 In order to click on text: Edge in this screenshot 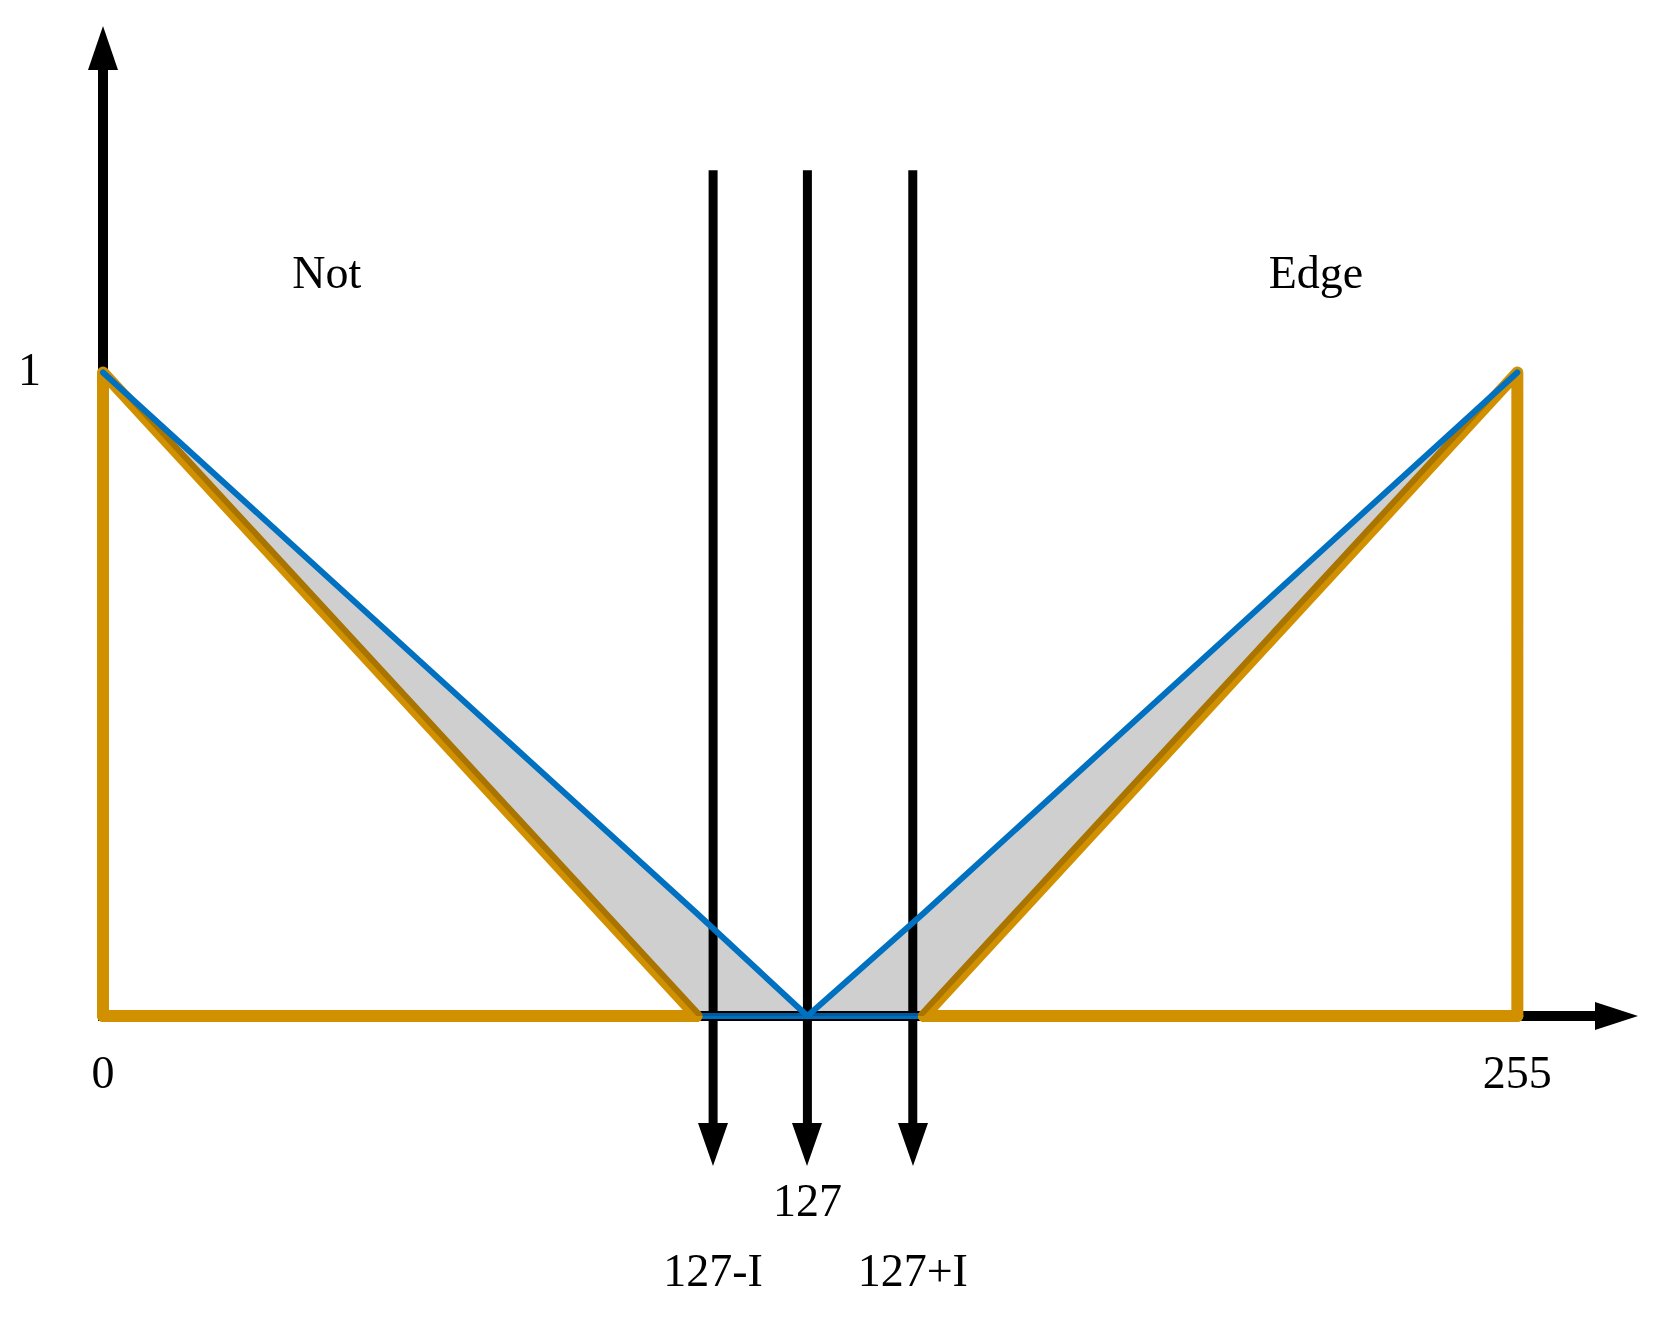, I will do `click(1316, 273)`.